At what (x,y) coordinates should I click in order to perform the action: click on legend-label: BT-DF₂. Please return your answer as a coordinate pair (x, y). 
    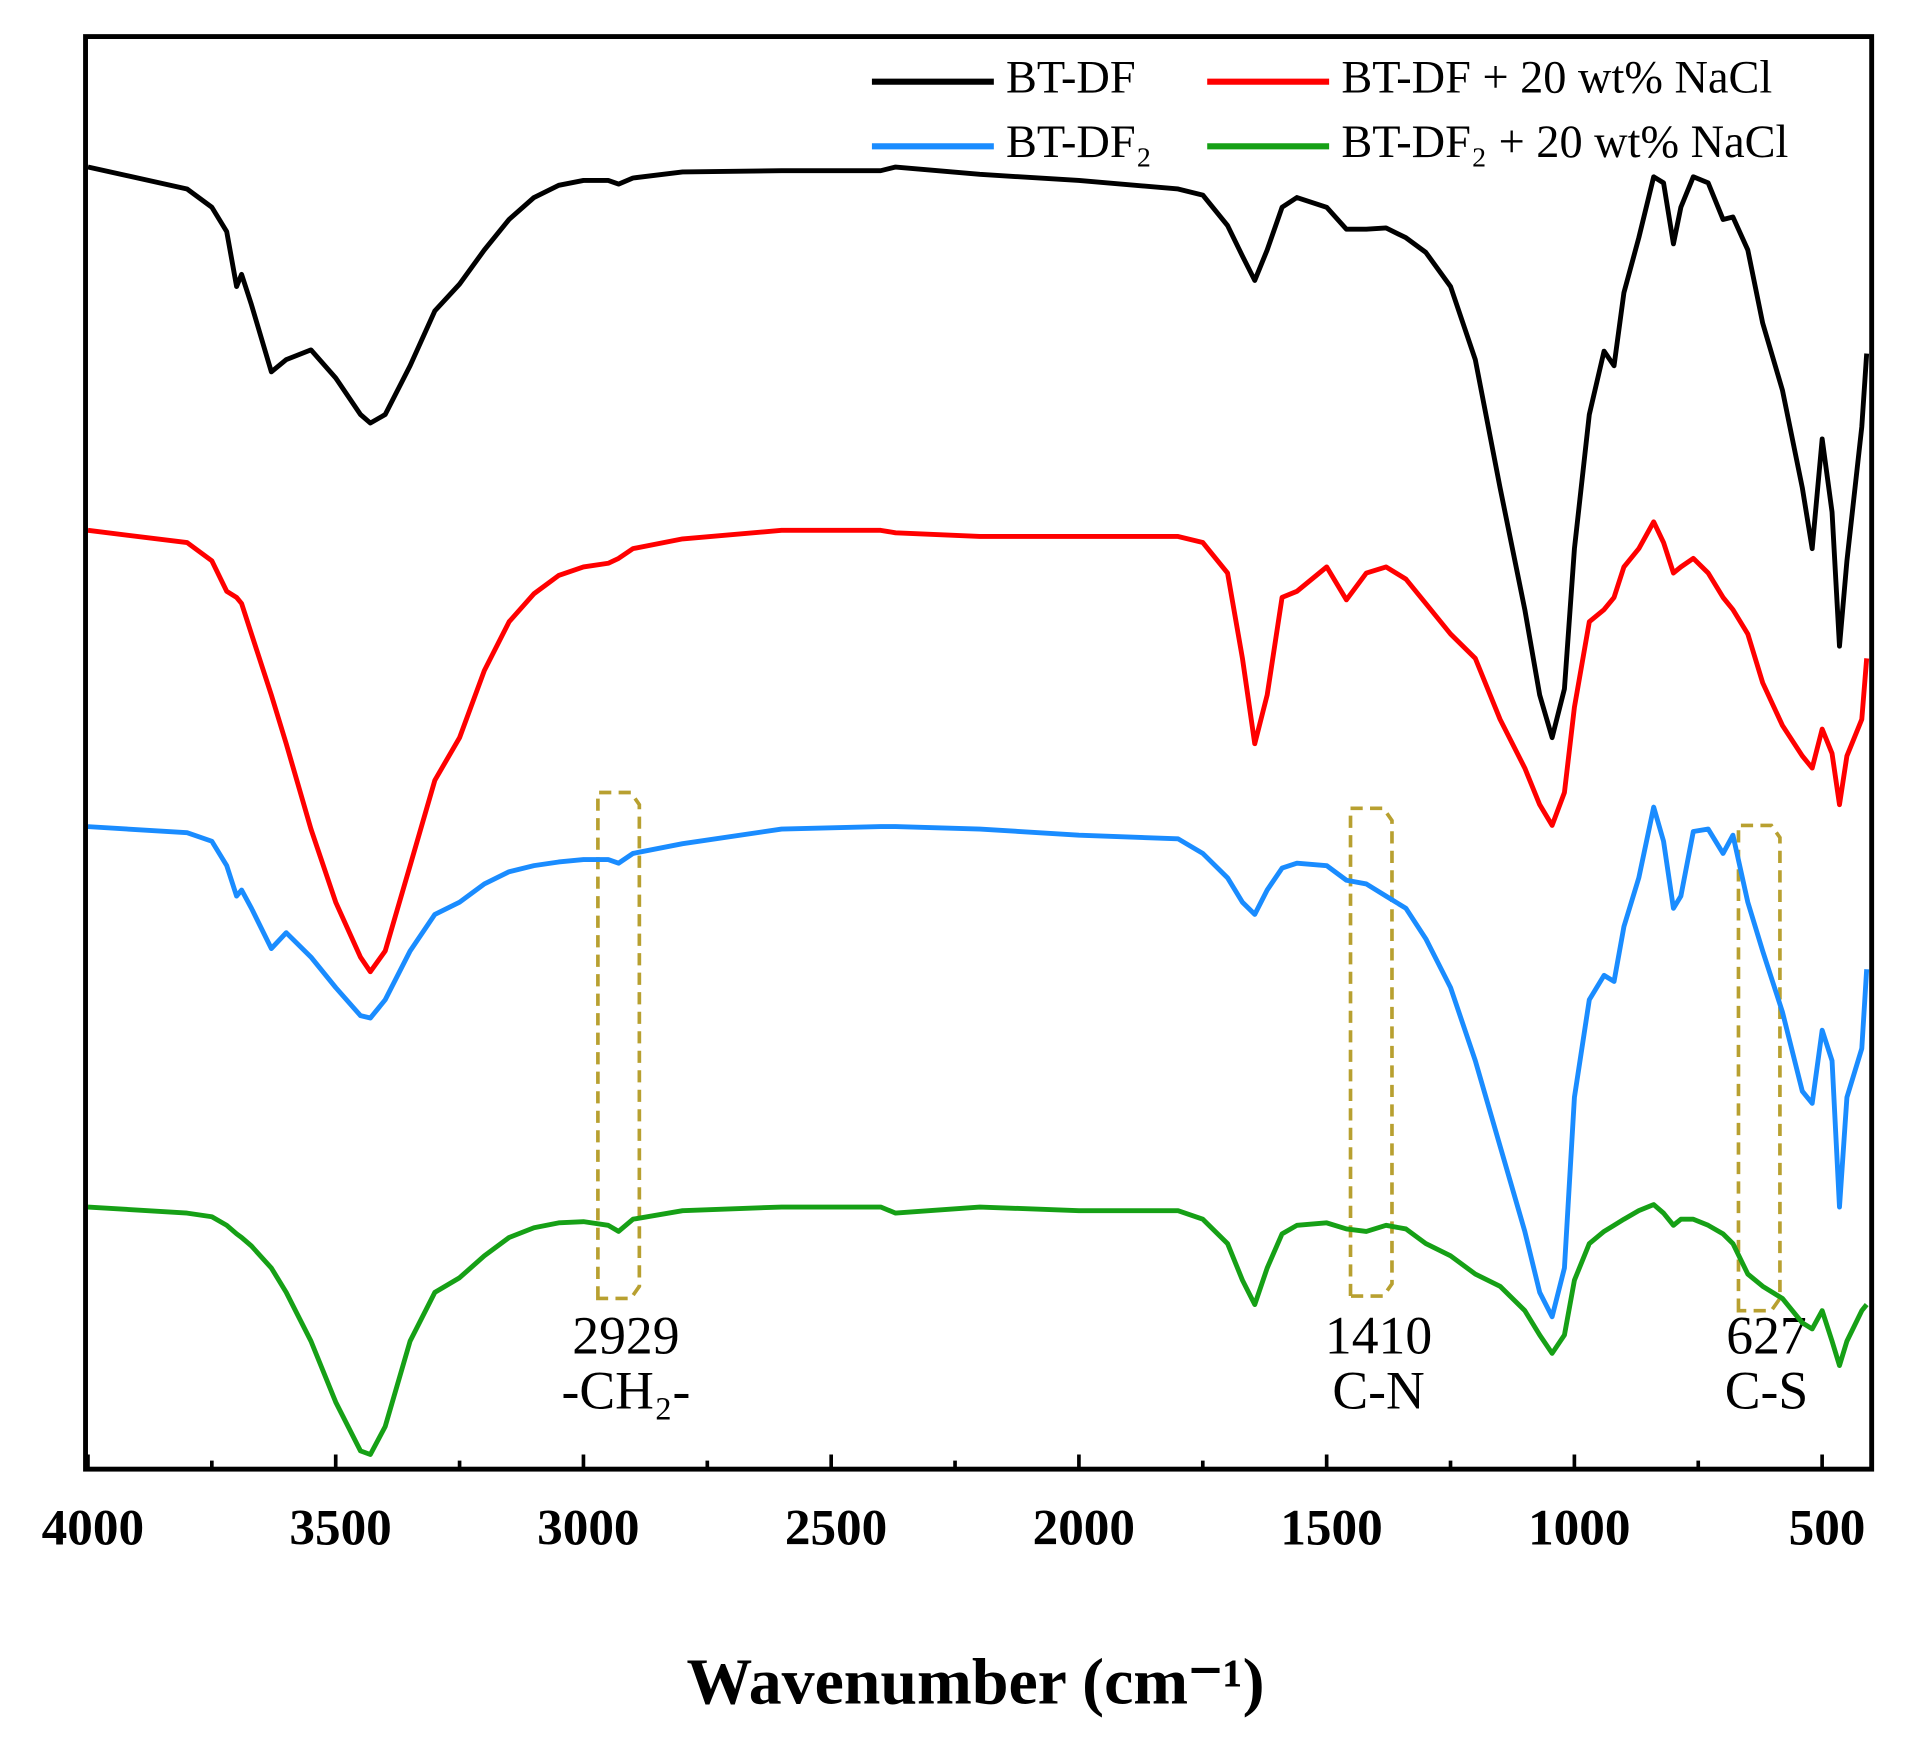
    Looking at the image, I should click on (1079, 142).